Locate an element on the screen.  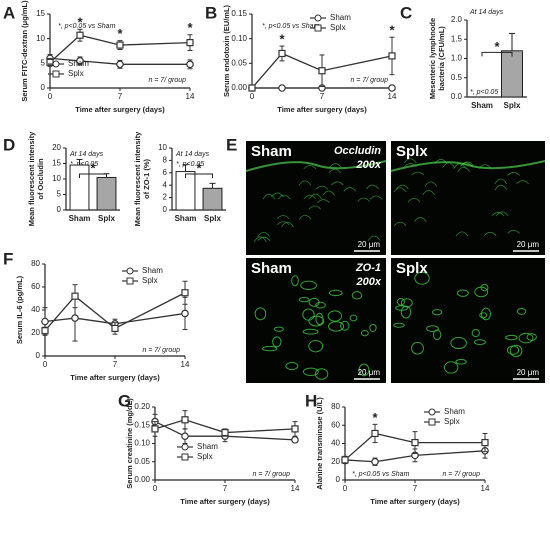
y-tick-label: 0.20 is located at coordinates (142, 406).